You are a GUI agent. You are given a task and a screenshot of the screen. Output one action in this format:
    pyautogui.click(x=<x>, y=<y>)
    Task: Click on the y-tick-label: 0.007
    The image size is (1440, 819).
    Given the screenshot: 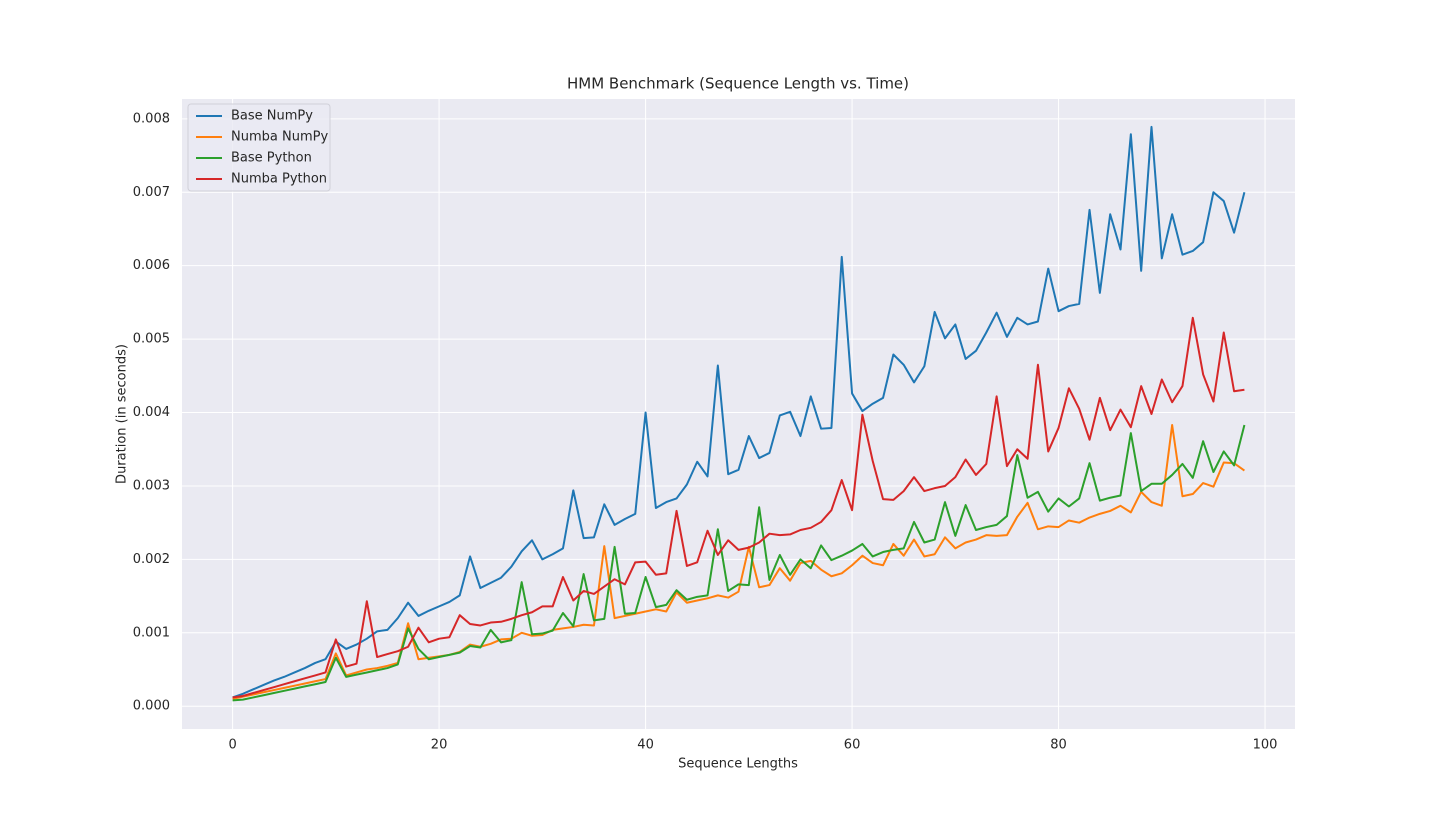 What is the action you would take?
    pyautogui.click(x=151, y=192)
    